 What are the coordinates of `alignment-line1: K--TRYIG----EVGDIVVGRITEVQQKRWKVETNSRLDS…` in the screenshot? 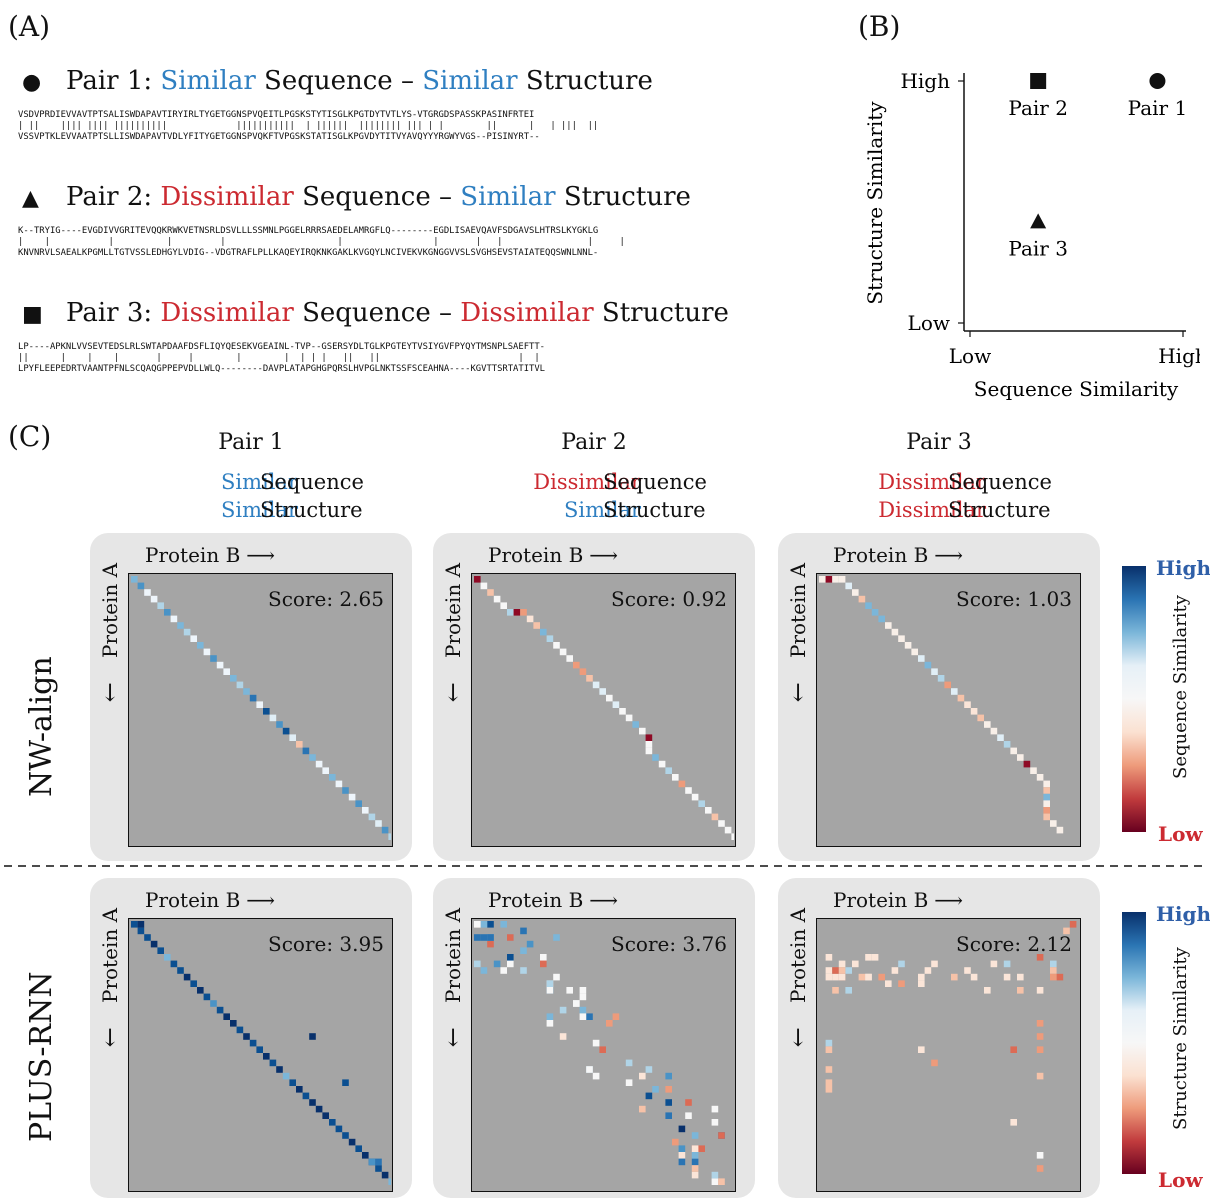 It's located at (308, 231).